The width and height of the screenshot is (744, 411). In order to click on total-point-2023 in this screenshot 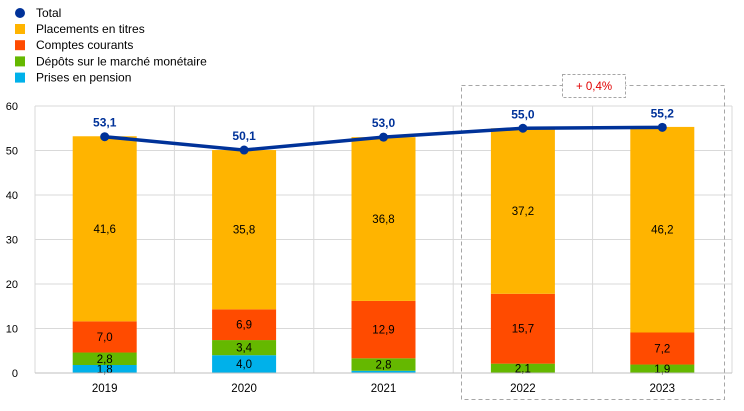, I will do `click(662, 127)`.